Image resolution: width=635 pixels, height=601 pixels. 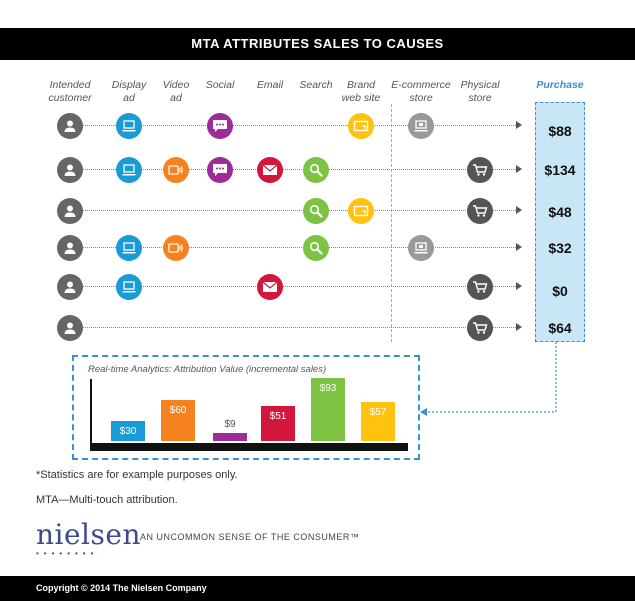 I want to click on column-header-customer: Intended customer, so click(x=70, y=91).